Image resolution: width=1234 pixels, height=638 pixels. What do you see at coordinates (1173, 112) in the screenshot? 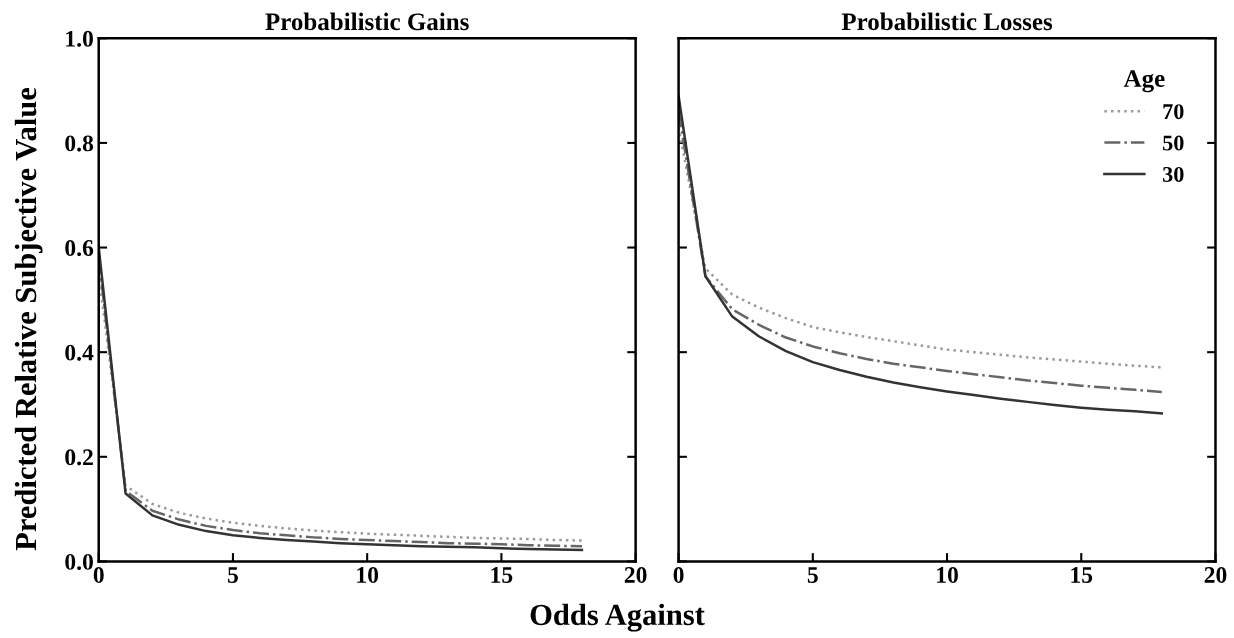
I see `legend-label: 70` at bounding box center [1173, 112].